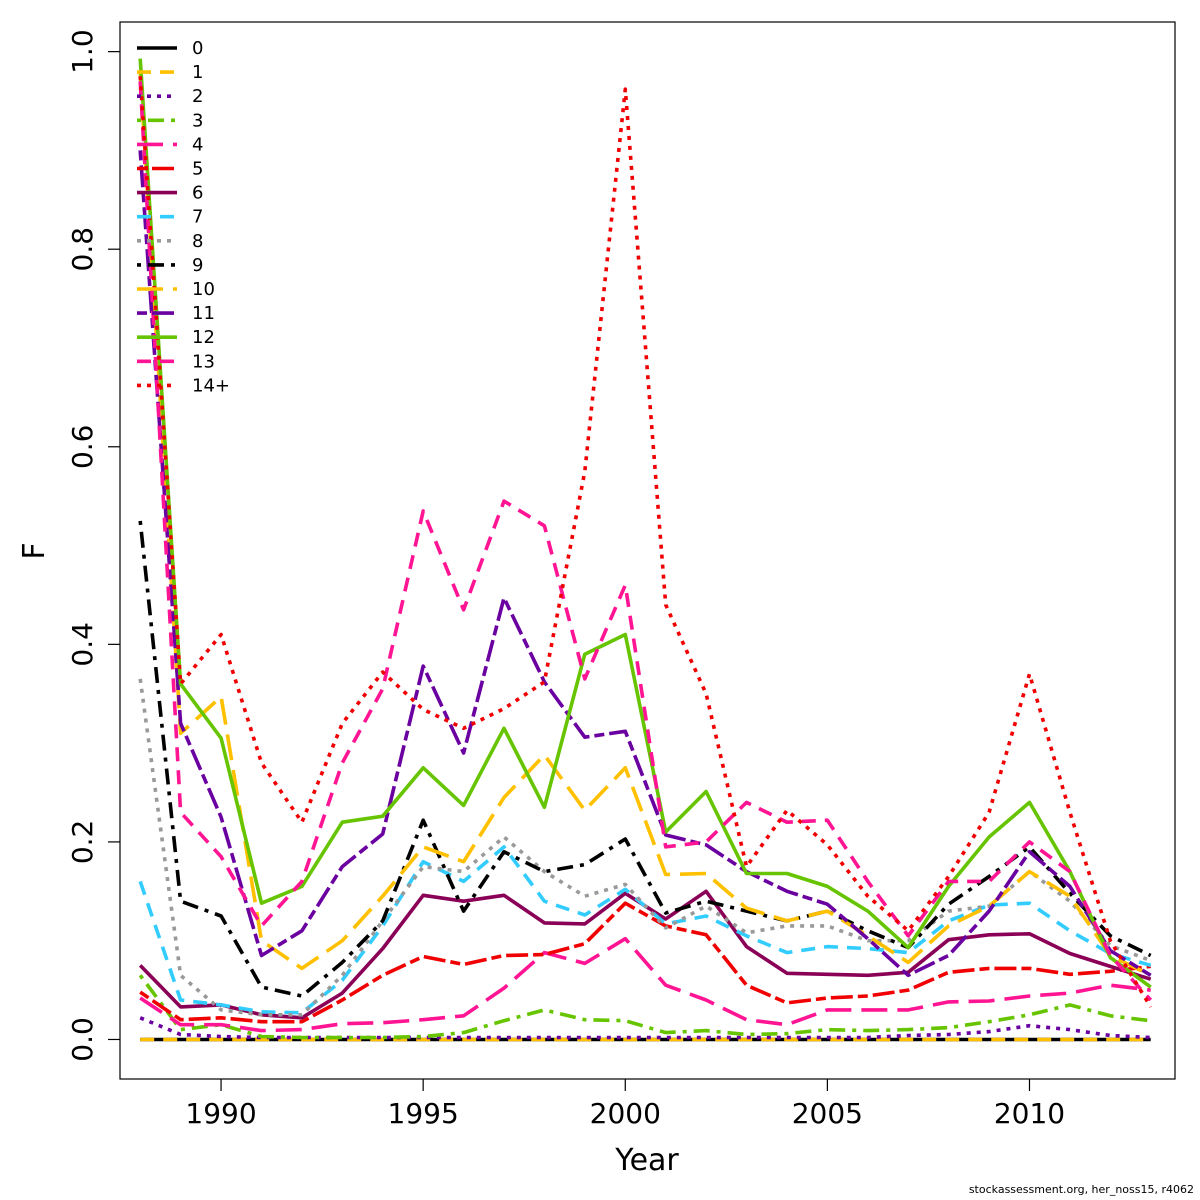  I want to click on y-tick-label: 0.0, so click(82, 1039).